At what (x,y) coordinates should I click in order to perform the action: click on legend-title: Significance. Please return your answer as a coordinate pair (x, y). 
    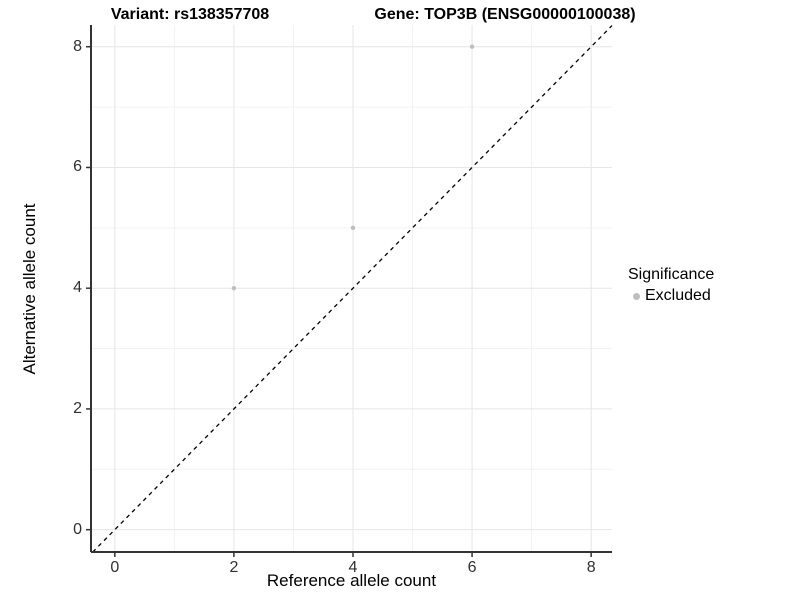
    Looking at the image, I should click on (671, 274).